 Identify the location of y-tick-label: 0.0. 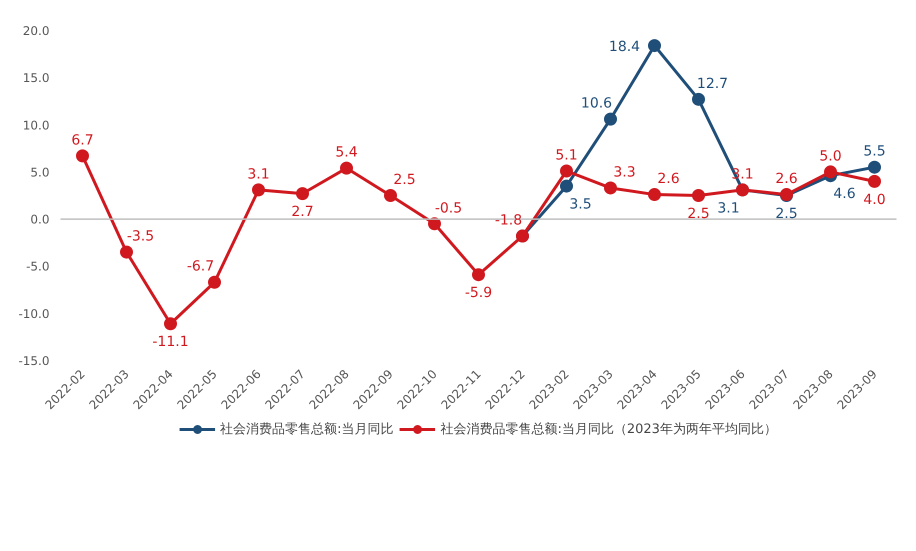
(40, 219).